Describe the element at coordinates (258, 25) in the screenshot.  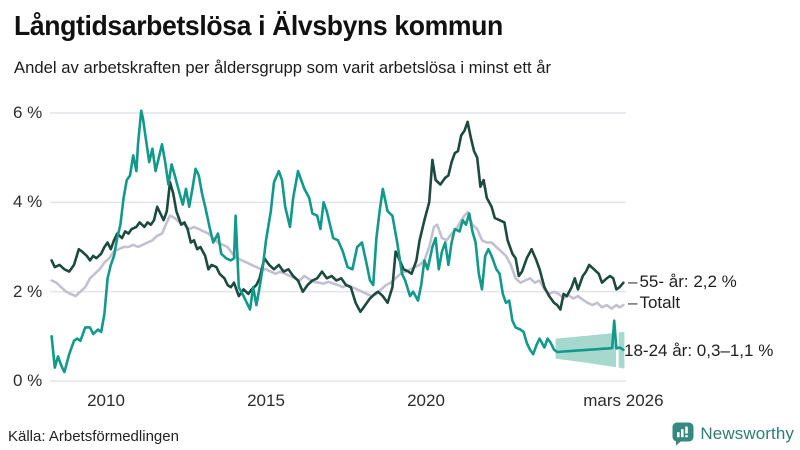
I see `page-title: Långtidsarbetslösa i Älvsbyns kommun` at that location.